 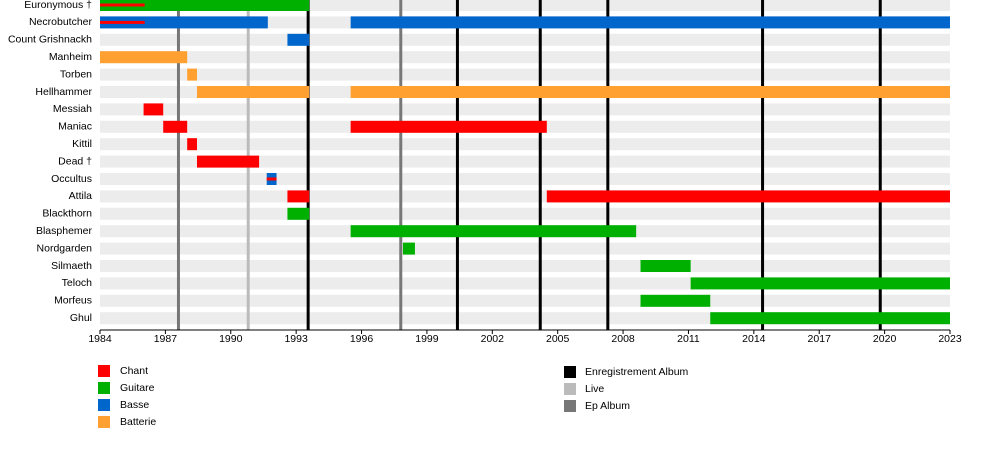 I want to click on x-tick-label: 2005, so click(x=558, y=339).